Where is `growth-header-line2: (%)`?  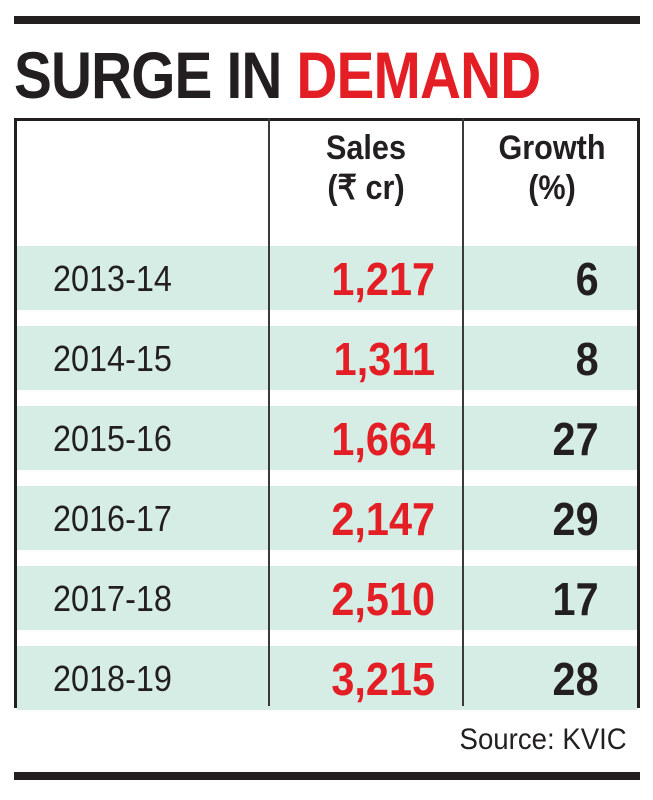 growth-header-line2: (%) is located at coordinates (552, 188).